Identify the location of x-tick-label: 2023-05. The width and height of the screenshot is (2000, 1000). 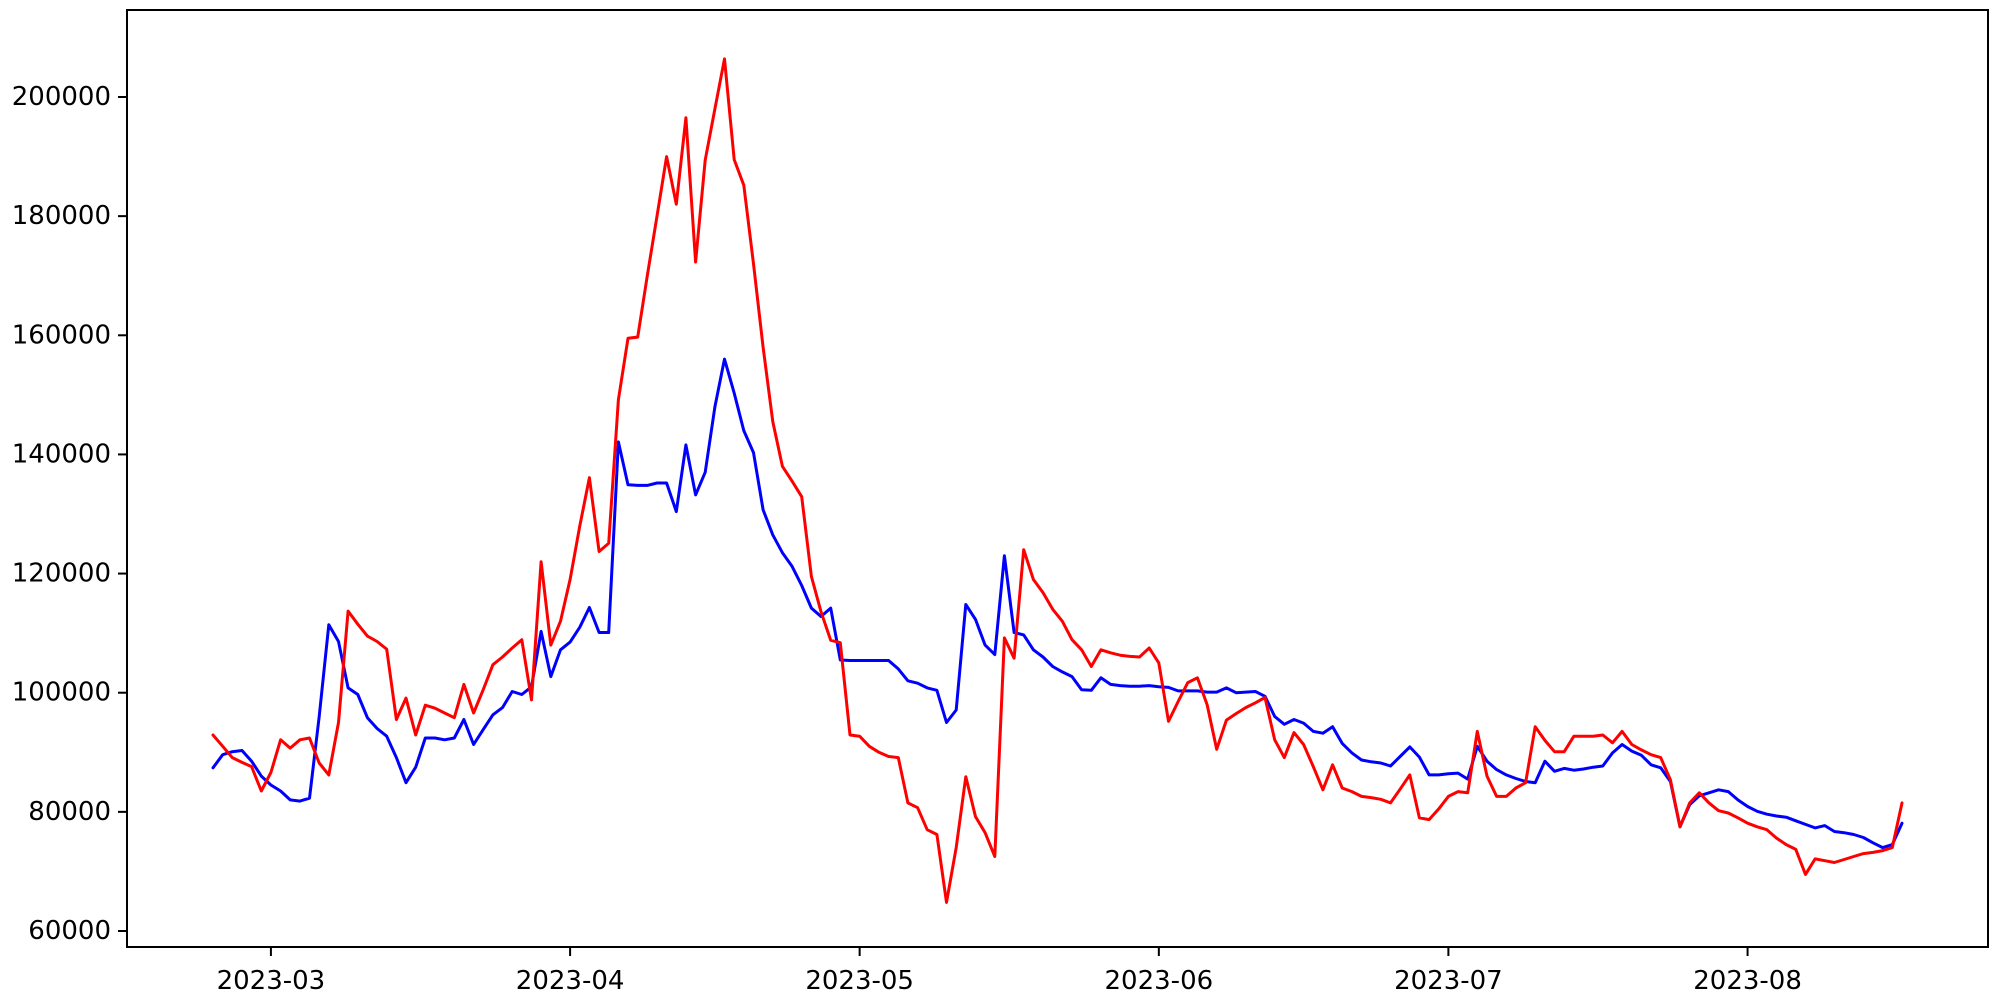
(859, 981).